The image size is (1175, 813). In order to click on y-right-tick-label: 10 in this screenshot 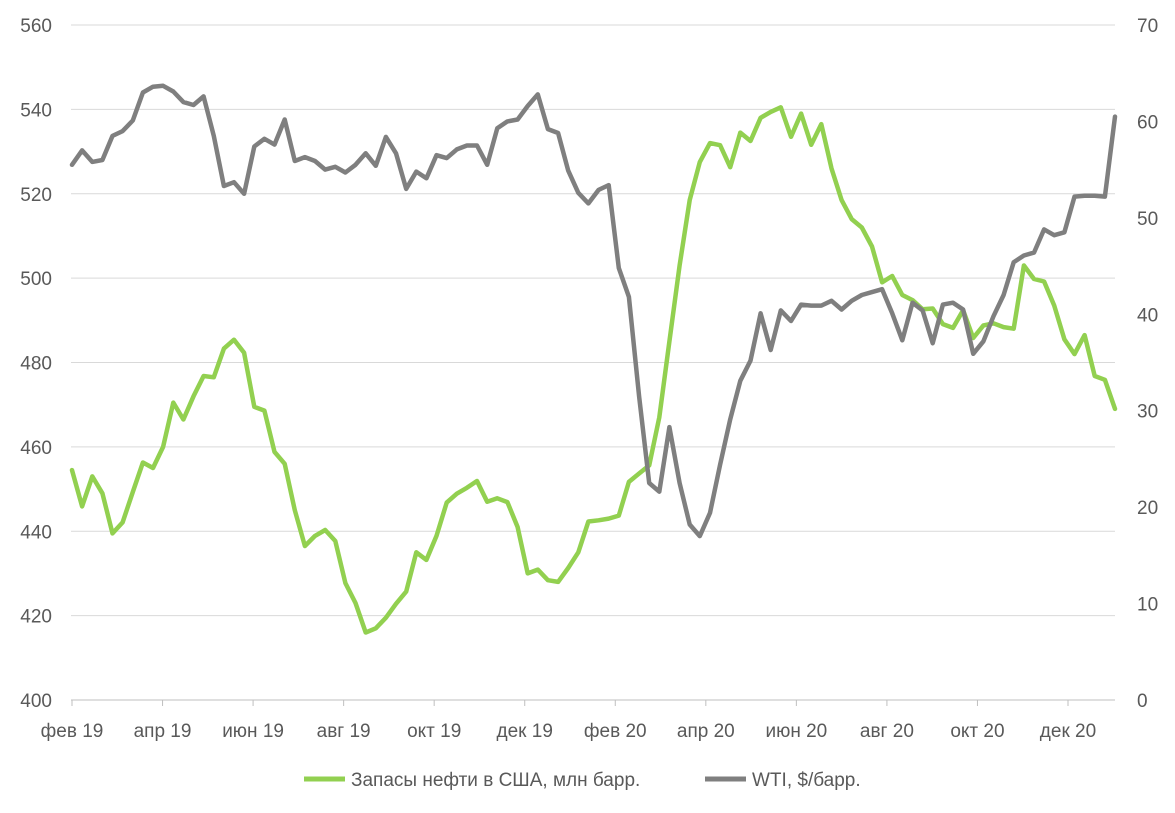, I will do `click(1147, 605)`.